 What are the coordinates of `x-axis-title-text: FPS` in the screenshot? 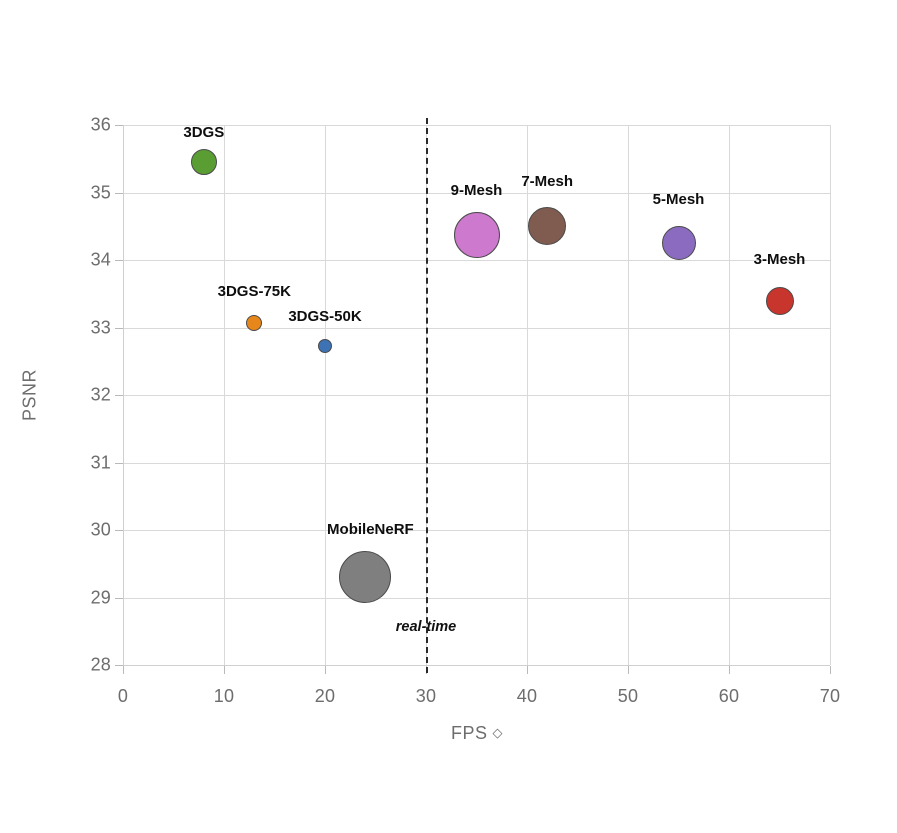 It's located at (469, 733).